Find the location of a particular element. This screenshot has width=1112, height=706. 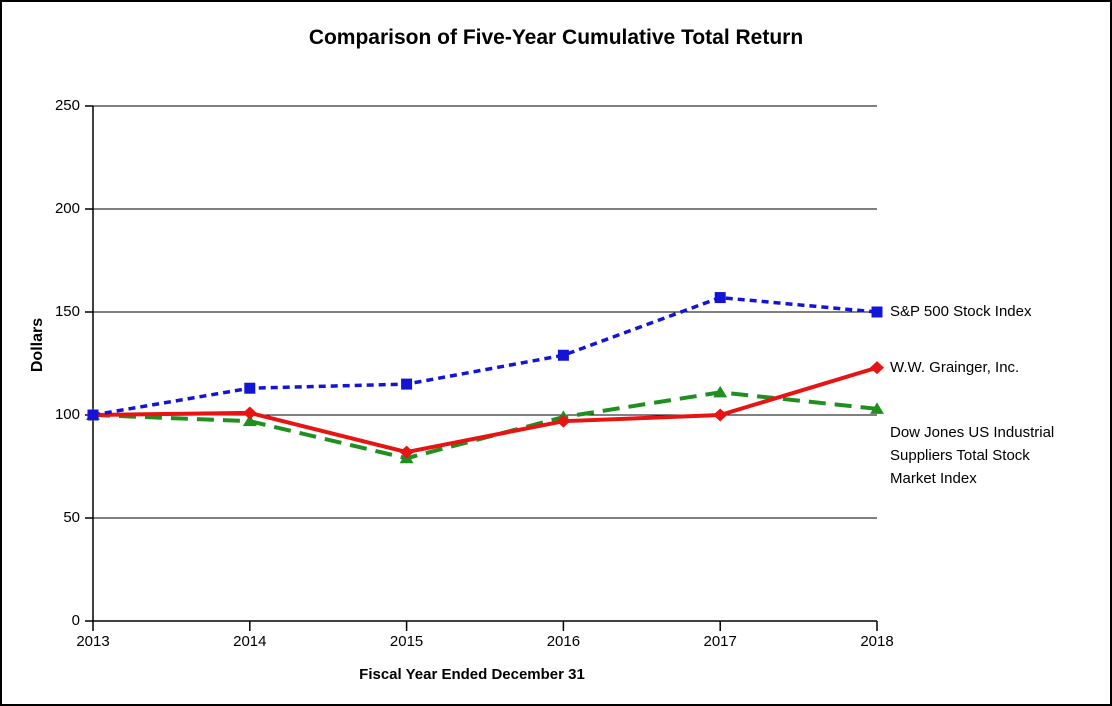

y-tick-label: 50 is located at coordinates (71, 517).